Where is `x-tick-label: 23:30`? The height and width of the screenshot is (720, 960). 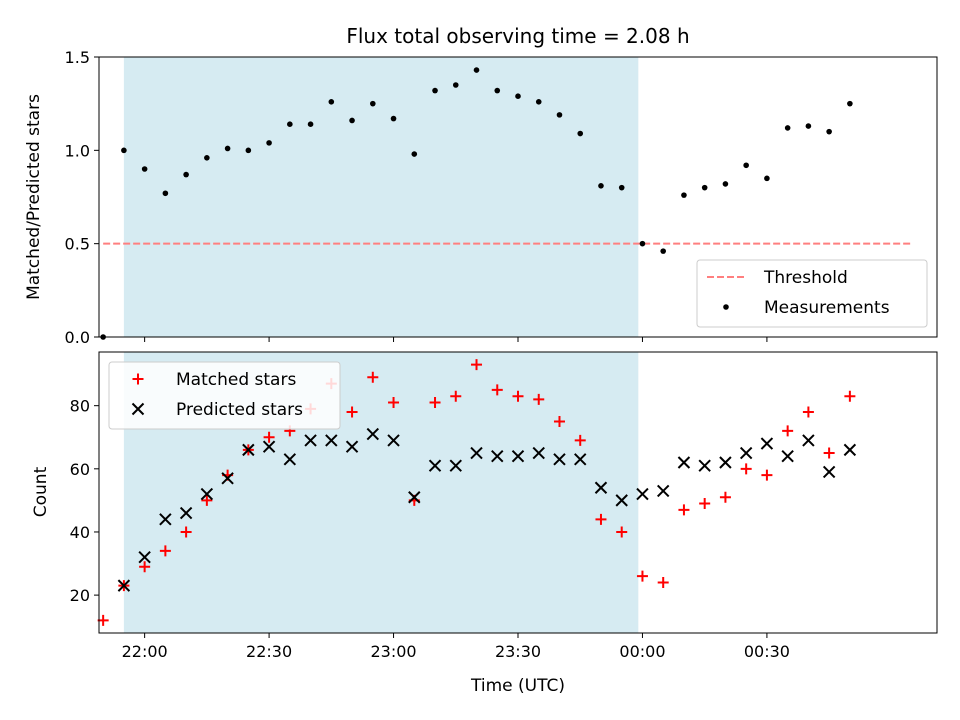 x-tick-label: 23:30 is located at coordinates (518, 651).